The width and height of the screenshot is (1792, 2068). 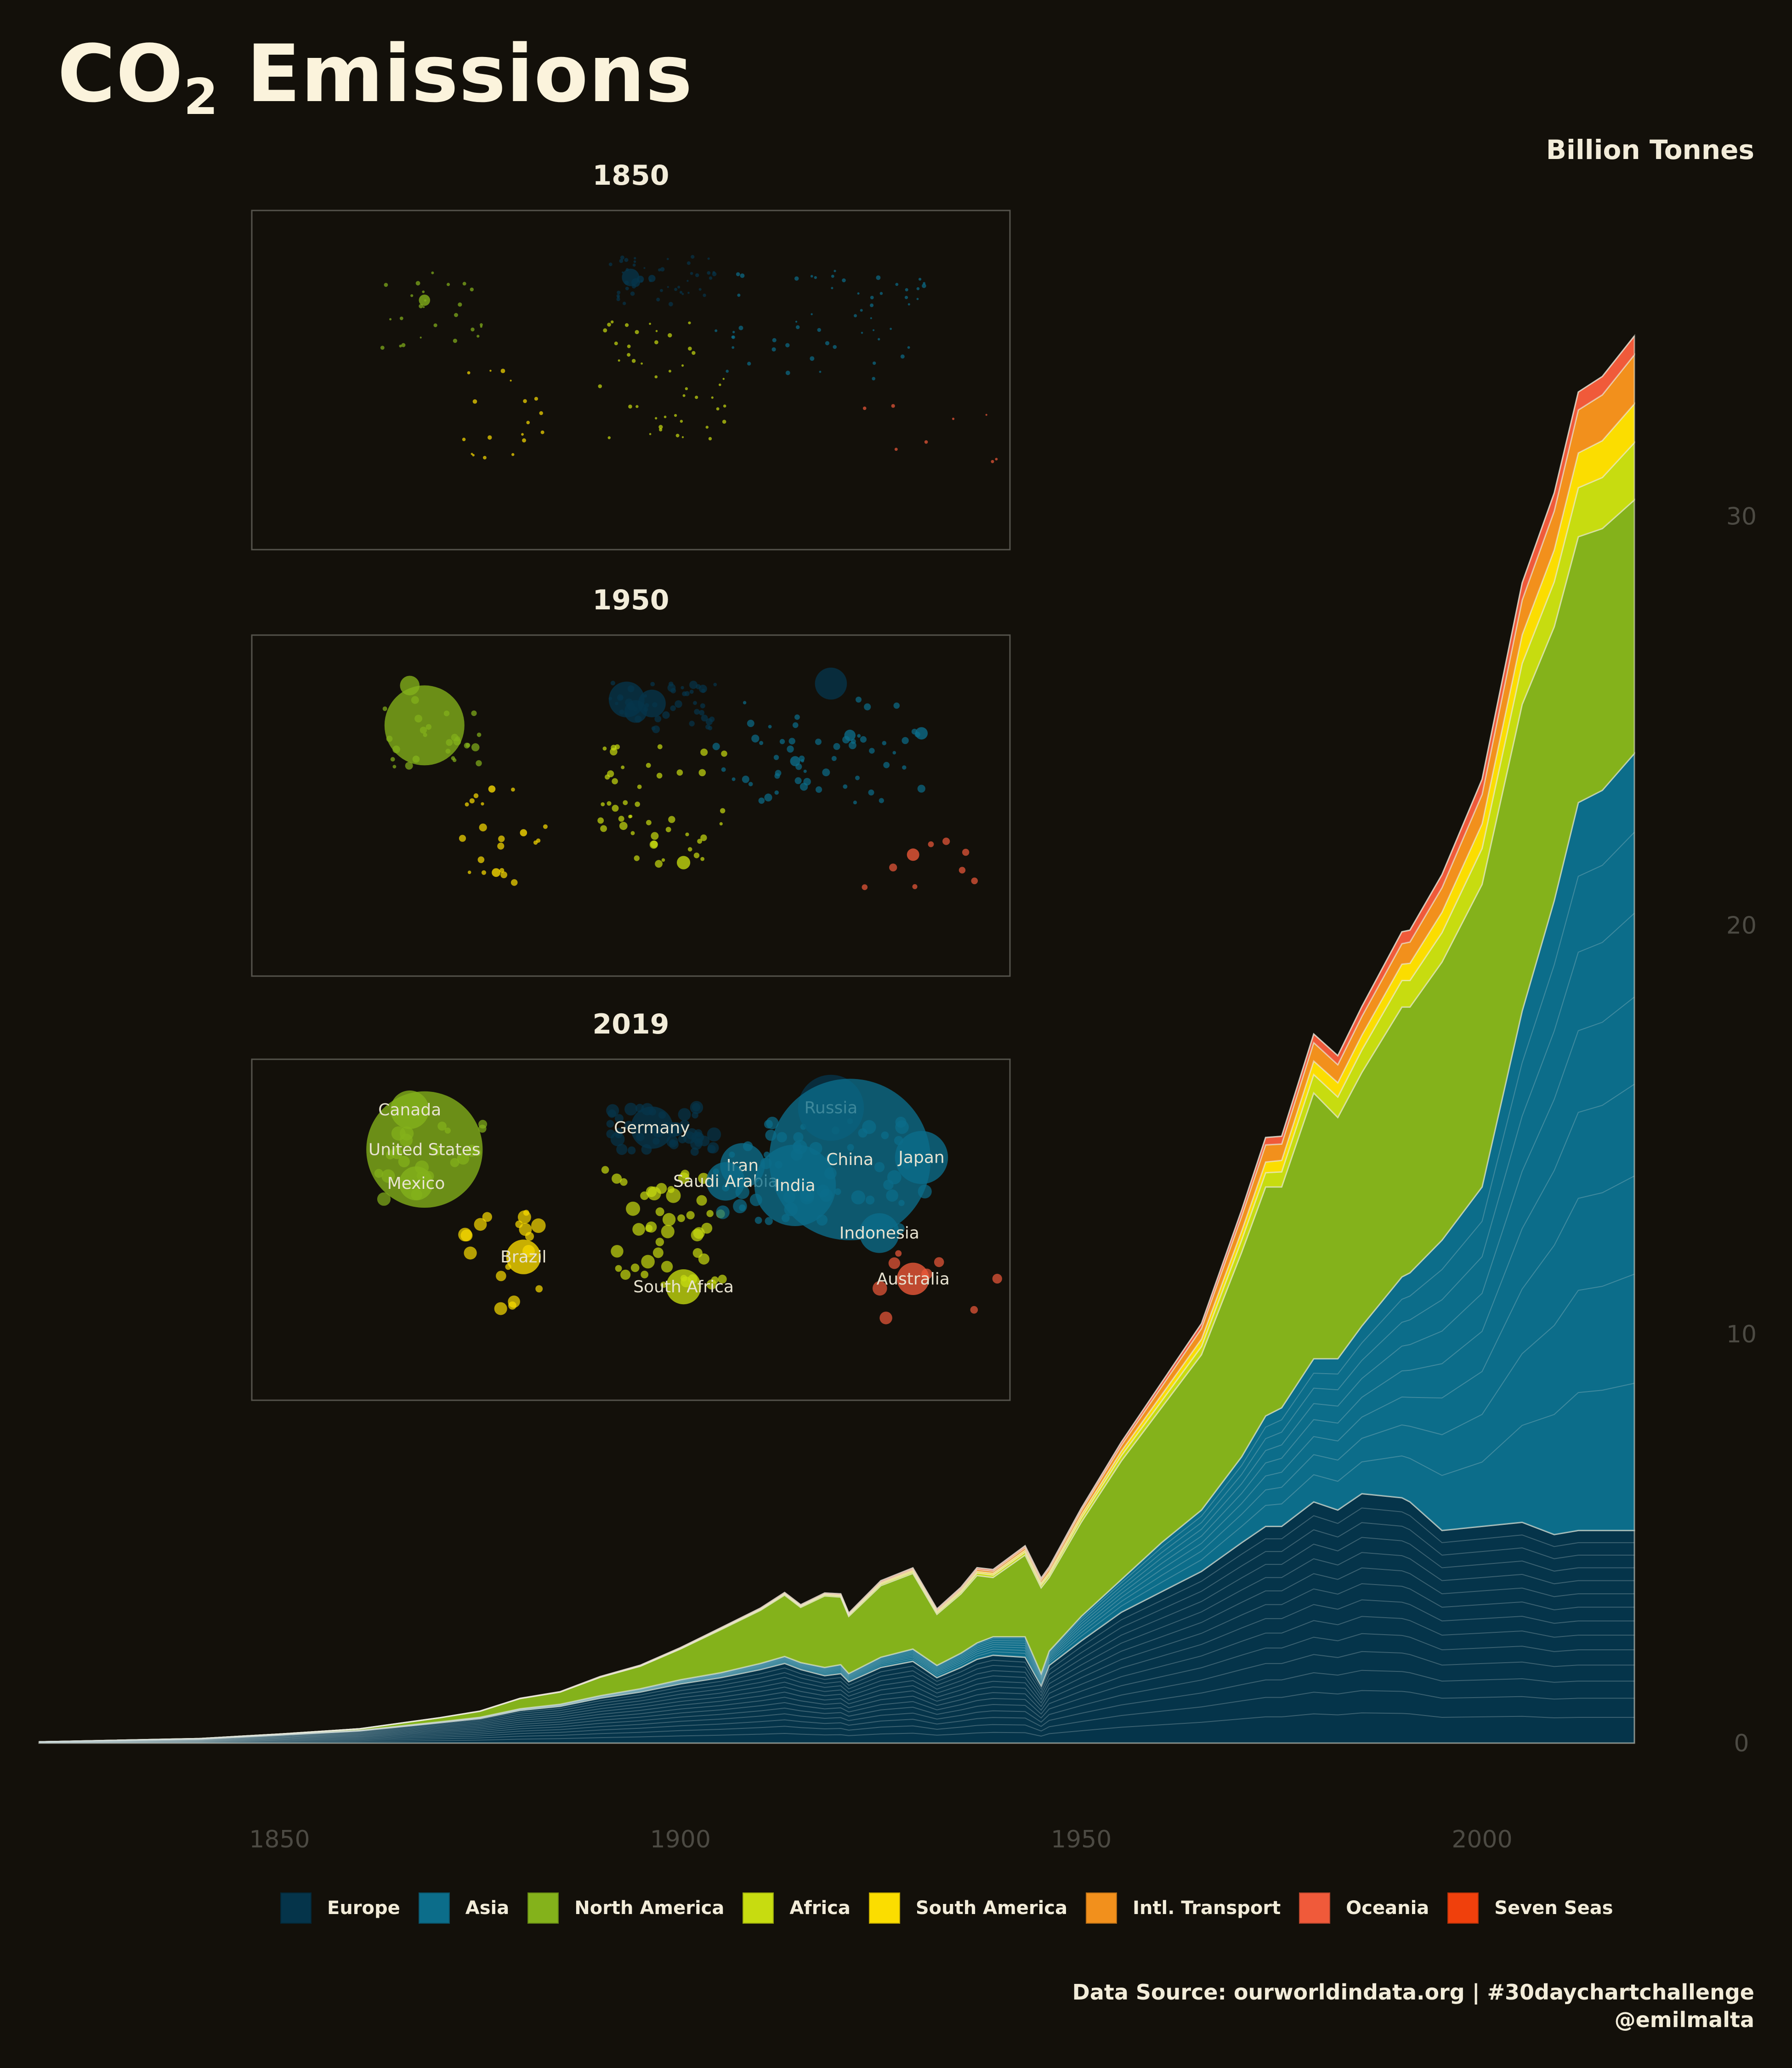 What do you see at coordinates (649, 1908) in the screenshot?
I see `legend-label: North America` at bounding box center [649, 1908].